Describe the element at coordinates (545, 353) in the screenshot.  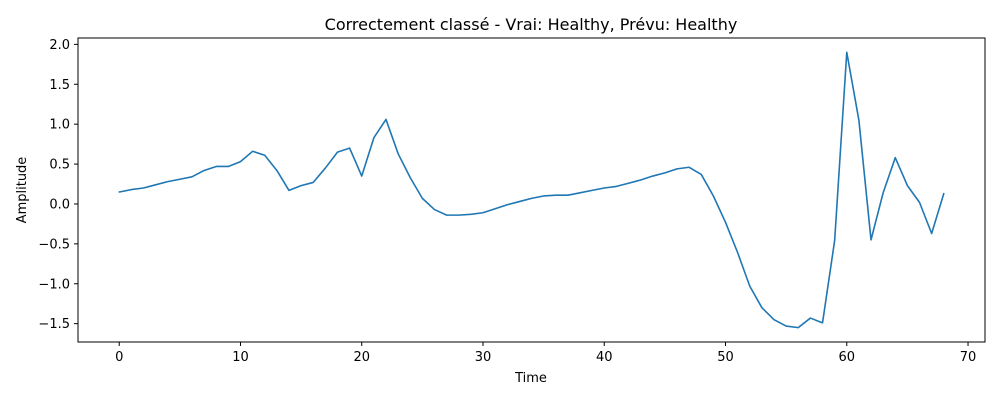
I see `x-axis: 0 10 20 30 40 50 60 70` at that location.